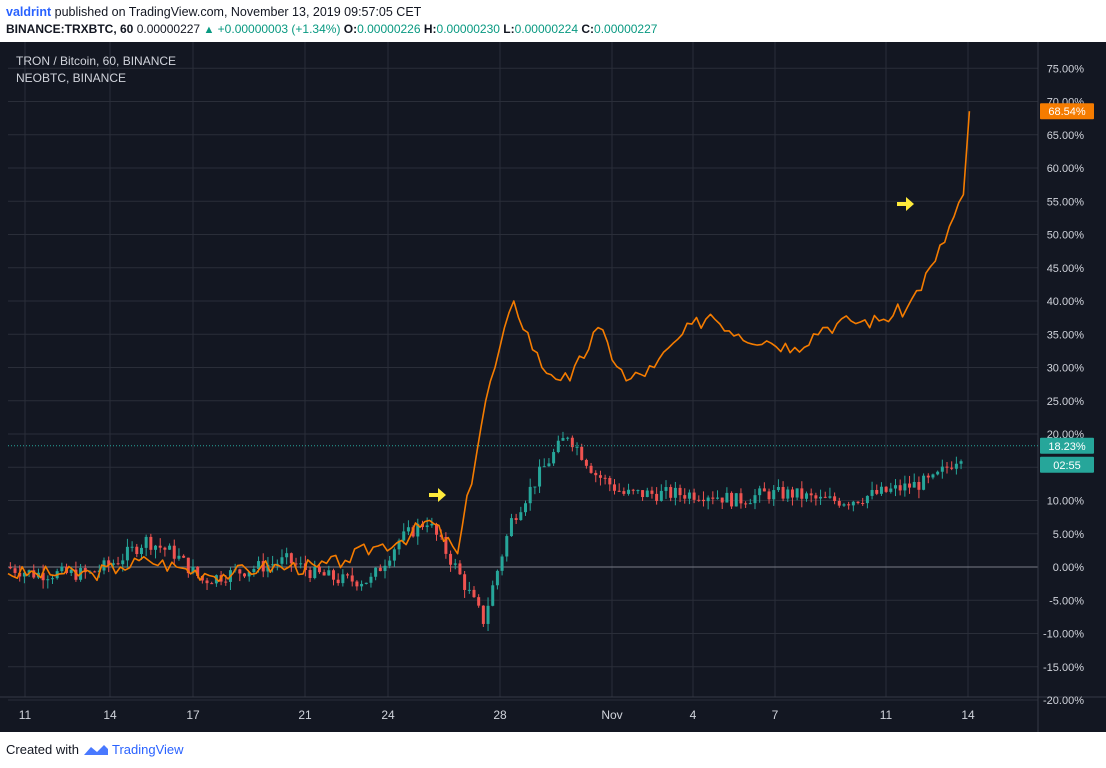  Describe the element at coordinates (1063, 635) in the screenshot. I see `y-tick-label: -10.00%` at that location.